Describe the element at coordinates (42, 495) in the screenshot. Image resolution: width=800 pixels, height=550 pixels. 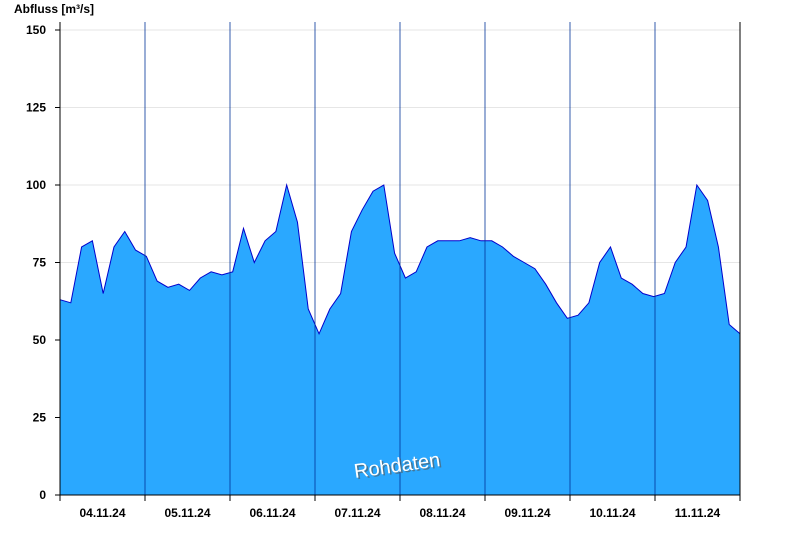
I see `y-tick-label: 0` at that location.